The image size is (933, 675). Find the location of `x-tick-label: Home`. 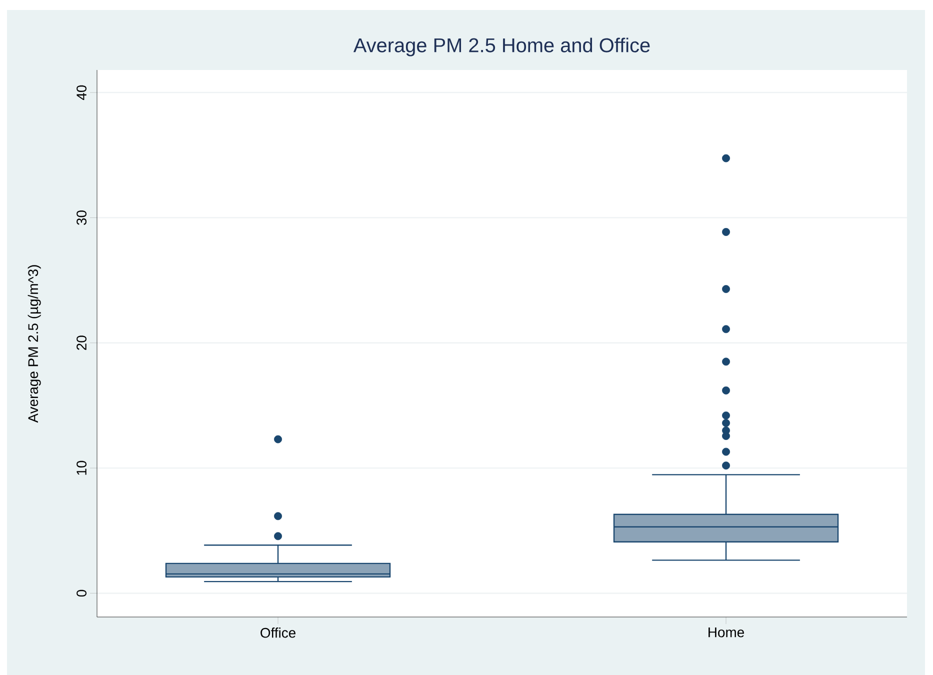

x-tick-label: Home is located at coordinates (726, 633).